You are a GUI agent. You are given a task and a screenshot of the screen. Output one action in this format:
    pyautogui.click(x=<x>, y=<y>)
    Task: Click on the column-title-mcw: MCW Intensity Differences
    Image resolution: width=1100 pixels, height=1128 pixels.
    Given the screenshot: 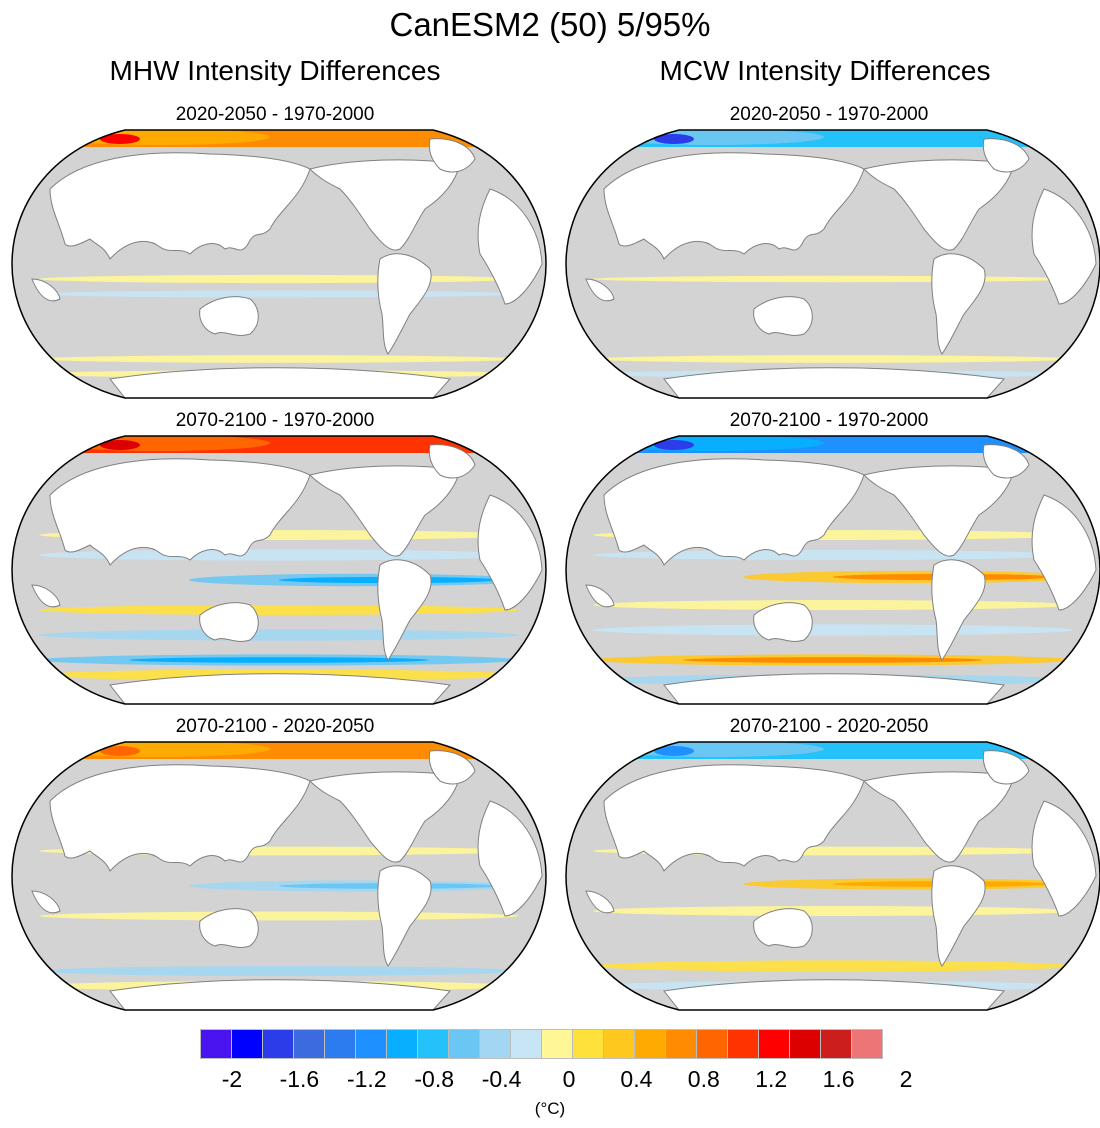 What is the action you would take?
    pyautogui.click(x=825, y=70)
    